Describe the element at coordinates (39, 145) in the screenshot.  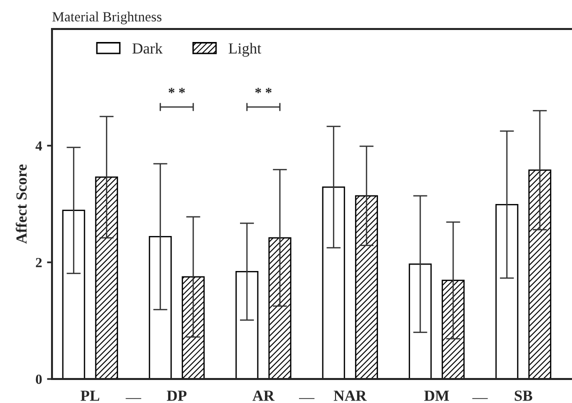
I see `y-tick-label: 4` at that location.